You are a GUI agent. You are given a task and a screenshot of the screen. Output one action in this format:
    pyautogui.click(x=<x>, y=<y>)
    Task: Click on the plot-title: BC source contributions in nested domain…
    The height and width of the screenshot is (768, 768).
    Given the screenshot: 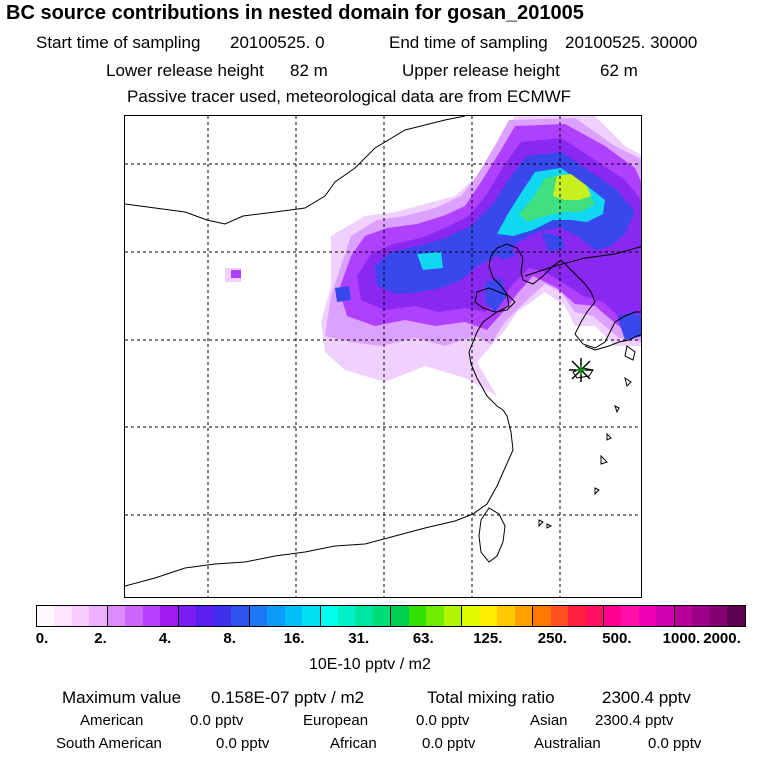 What is the action you would take?
    pyautogui.click(x=295, y=13)
    